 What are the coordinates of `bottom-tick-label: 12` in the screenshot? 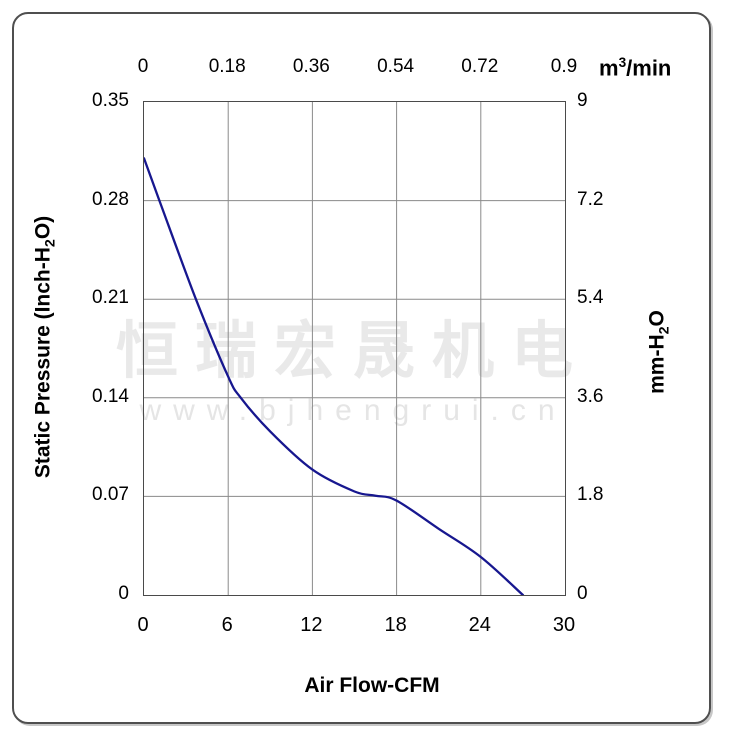 It's located at (311, 625).